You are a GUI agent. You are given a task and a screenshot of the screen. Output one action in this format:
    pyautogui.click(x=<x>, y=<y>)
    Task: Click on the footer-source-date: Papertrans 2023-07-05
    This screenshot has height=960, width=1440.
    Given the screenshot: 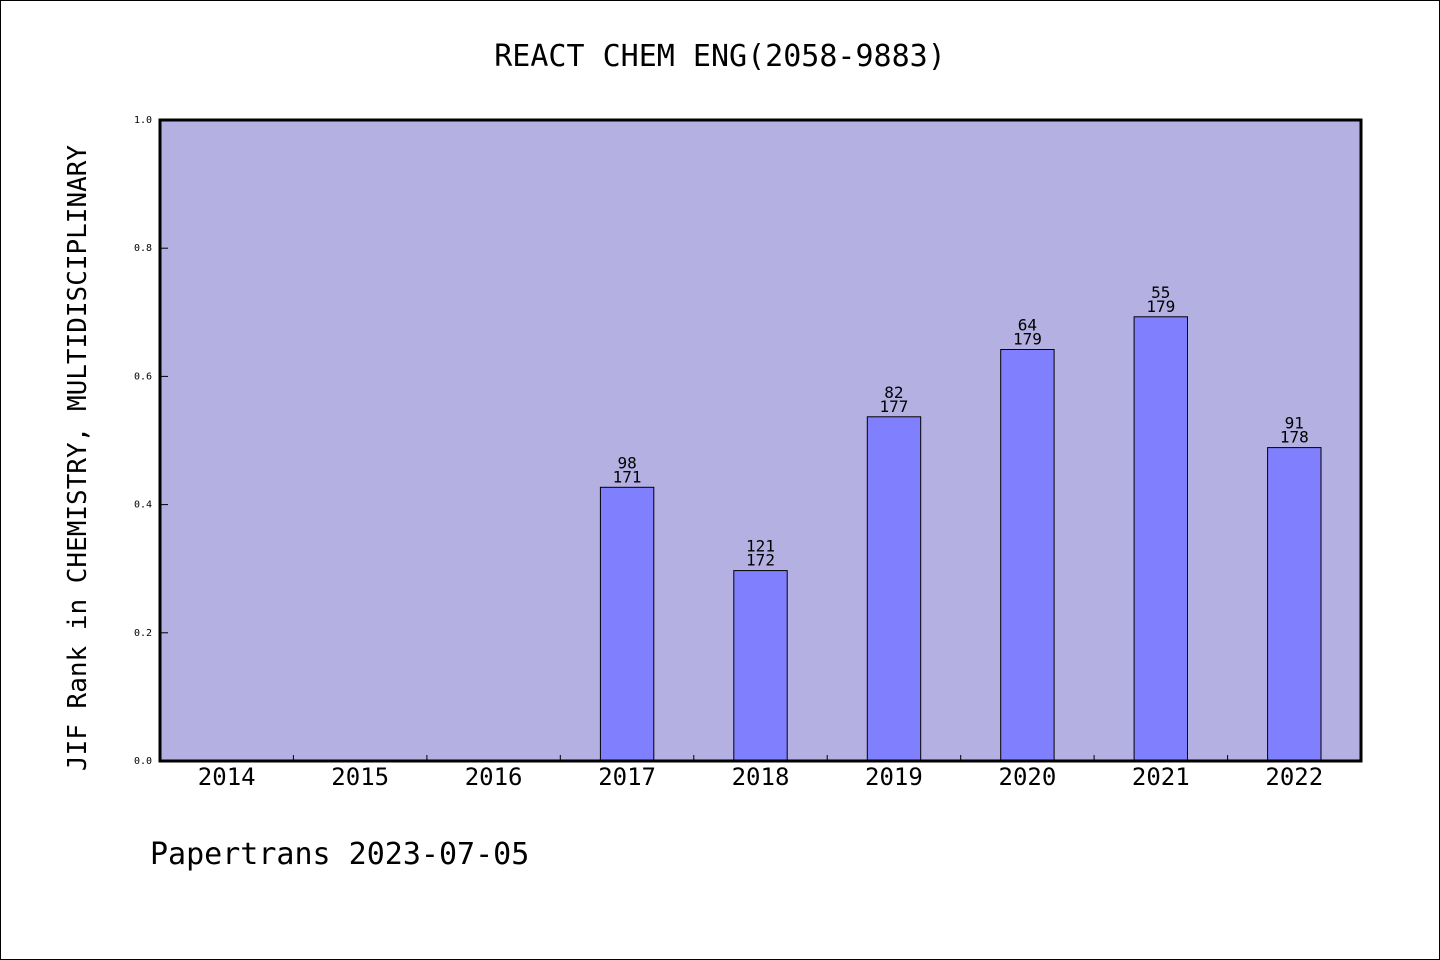 What is the action you would take?
    pyautogui.click(x=339, y=854)
    